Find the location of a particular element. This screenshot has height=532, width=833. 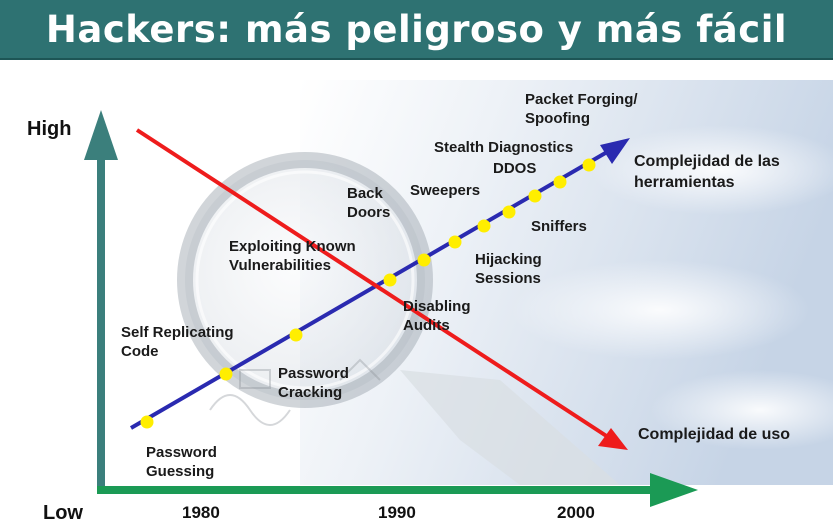

label-ddos: DDOS is located at coordinates (515, 168).